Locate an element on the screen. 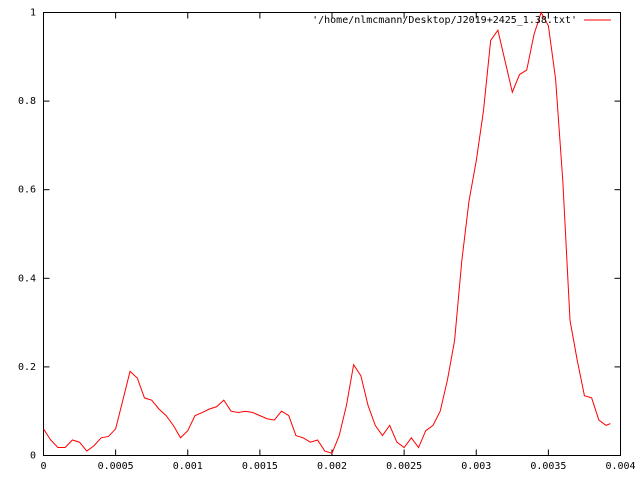 The width and height of the screenshot is (640, 480). y-tick-label: 0 is located at coordinates (33, 456).